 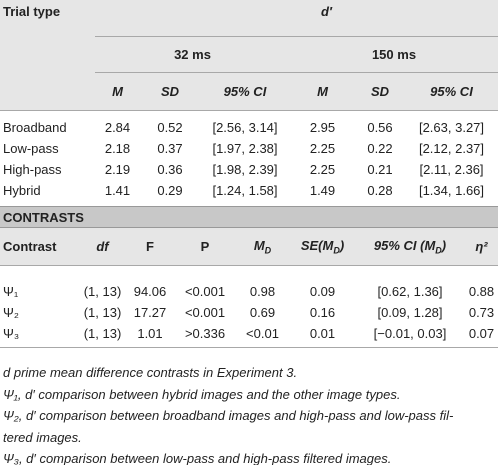 I want to click on cell: [1.34, 1.66], so click(x=451, y=190).